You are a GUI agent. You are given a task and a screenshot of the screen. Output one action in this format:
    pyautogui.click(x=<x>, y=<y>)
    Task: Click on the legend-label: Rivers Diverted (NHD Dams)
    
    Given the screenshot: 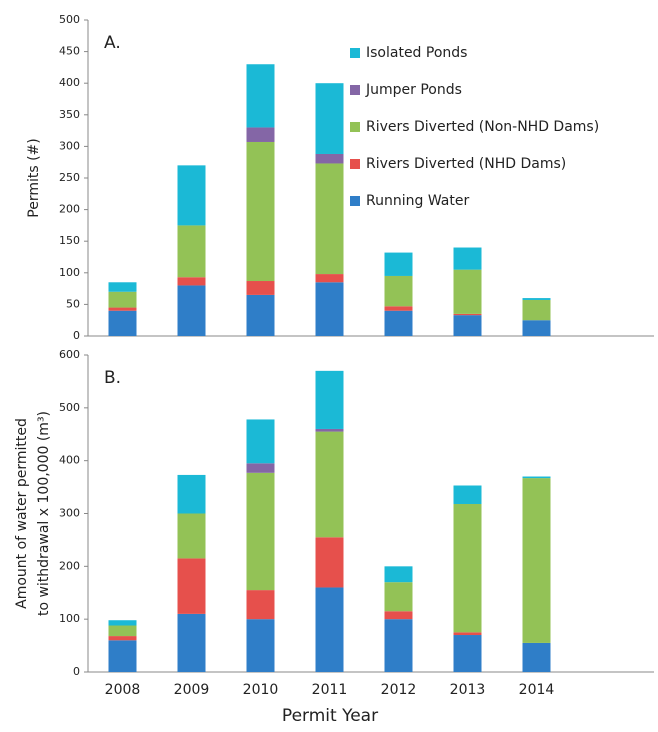 What is the action you would take?
    pyautogui.click(x=466, y=164)
    